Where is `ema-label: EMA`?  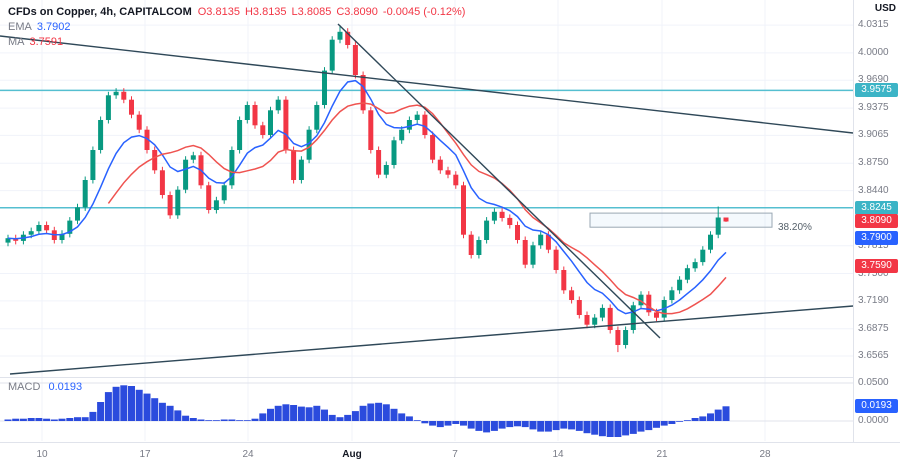 ema-label: EMA is located at coordinates (20, 26).